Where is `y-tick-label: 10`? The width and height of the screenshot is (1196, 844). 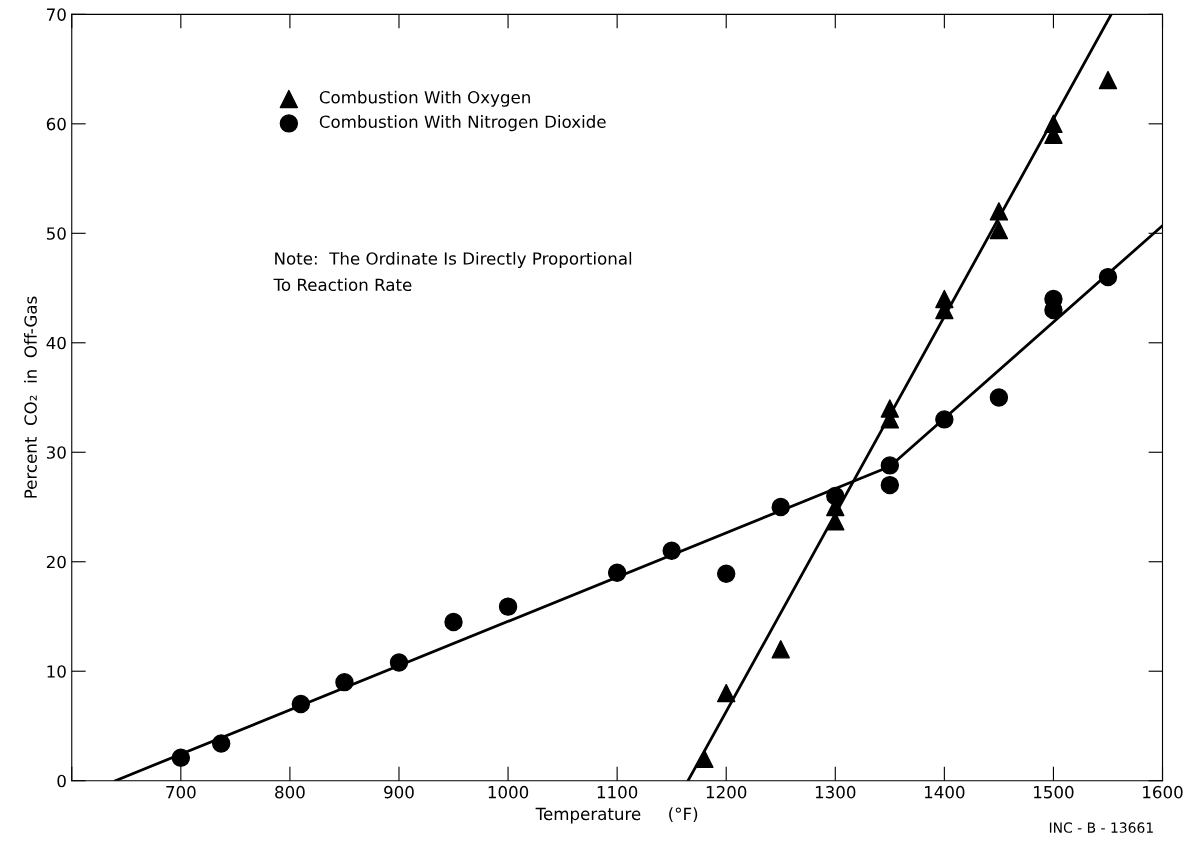
y-tick-label: 10 is located at coordinates (56, 671).